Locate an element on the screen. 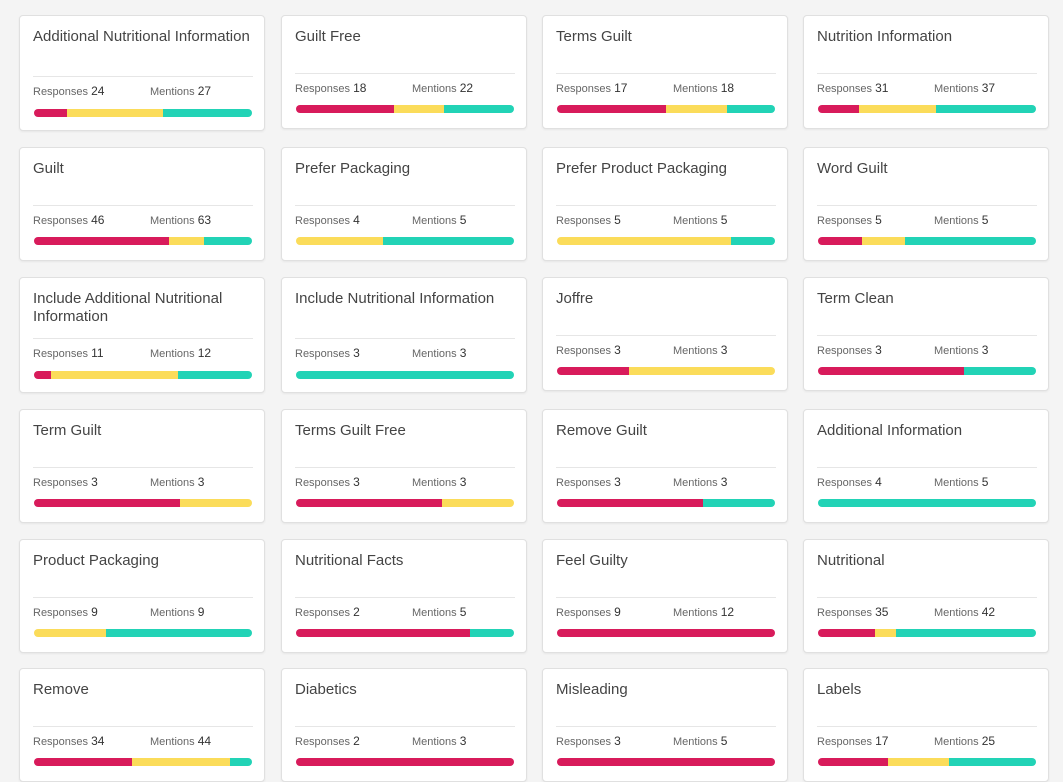 Image resolution: width=1063 pixels, height=782 pixels. topic-card: Feel Guilty Responses 9 Mentions 12 is located at coordinates (665, 596).